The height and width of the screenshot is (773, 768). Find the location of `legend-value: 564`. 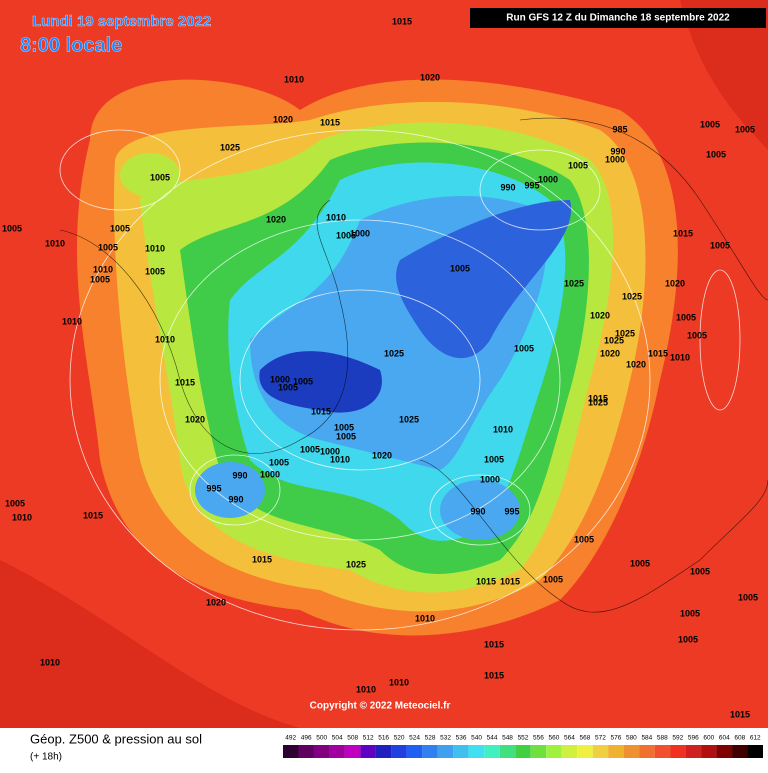

legend-value: 564 is located at coordinates (569, 738).